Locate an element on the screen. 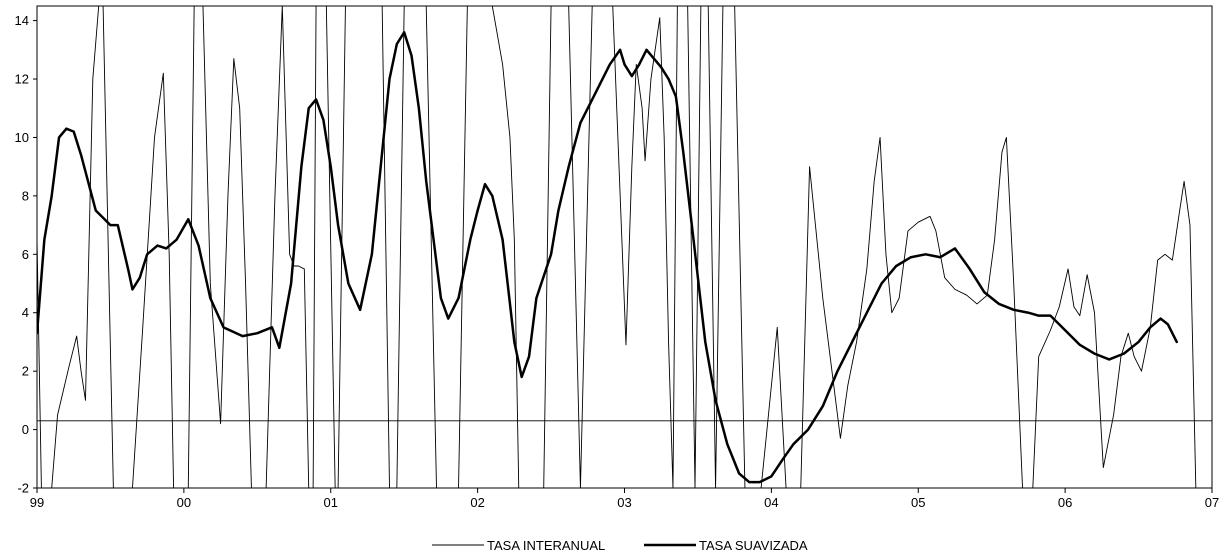 This screenshot has height=555, width=1232. legend: TASA INTERANUAL TASA SUAVIZADA is located at coordinates (620, 545).